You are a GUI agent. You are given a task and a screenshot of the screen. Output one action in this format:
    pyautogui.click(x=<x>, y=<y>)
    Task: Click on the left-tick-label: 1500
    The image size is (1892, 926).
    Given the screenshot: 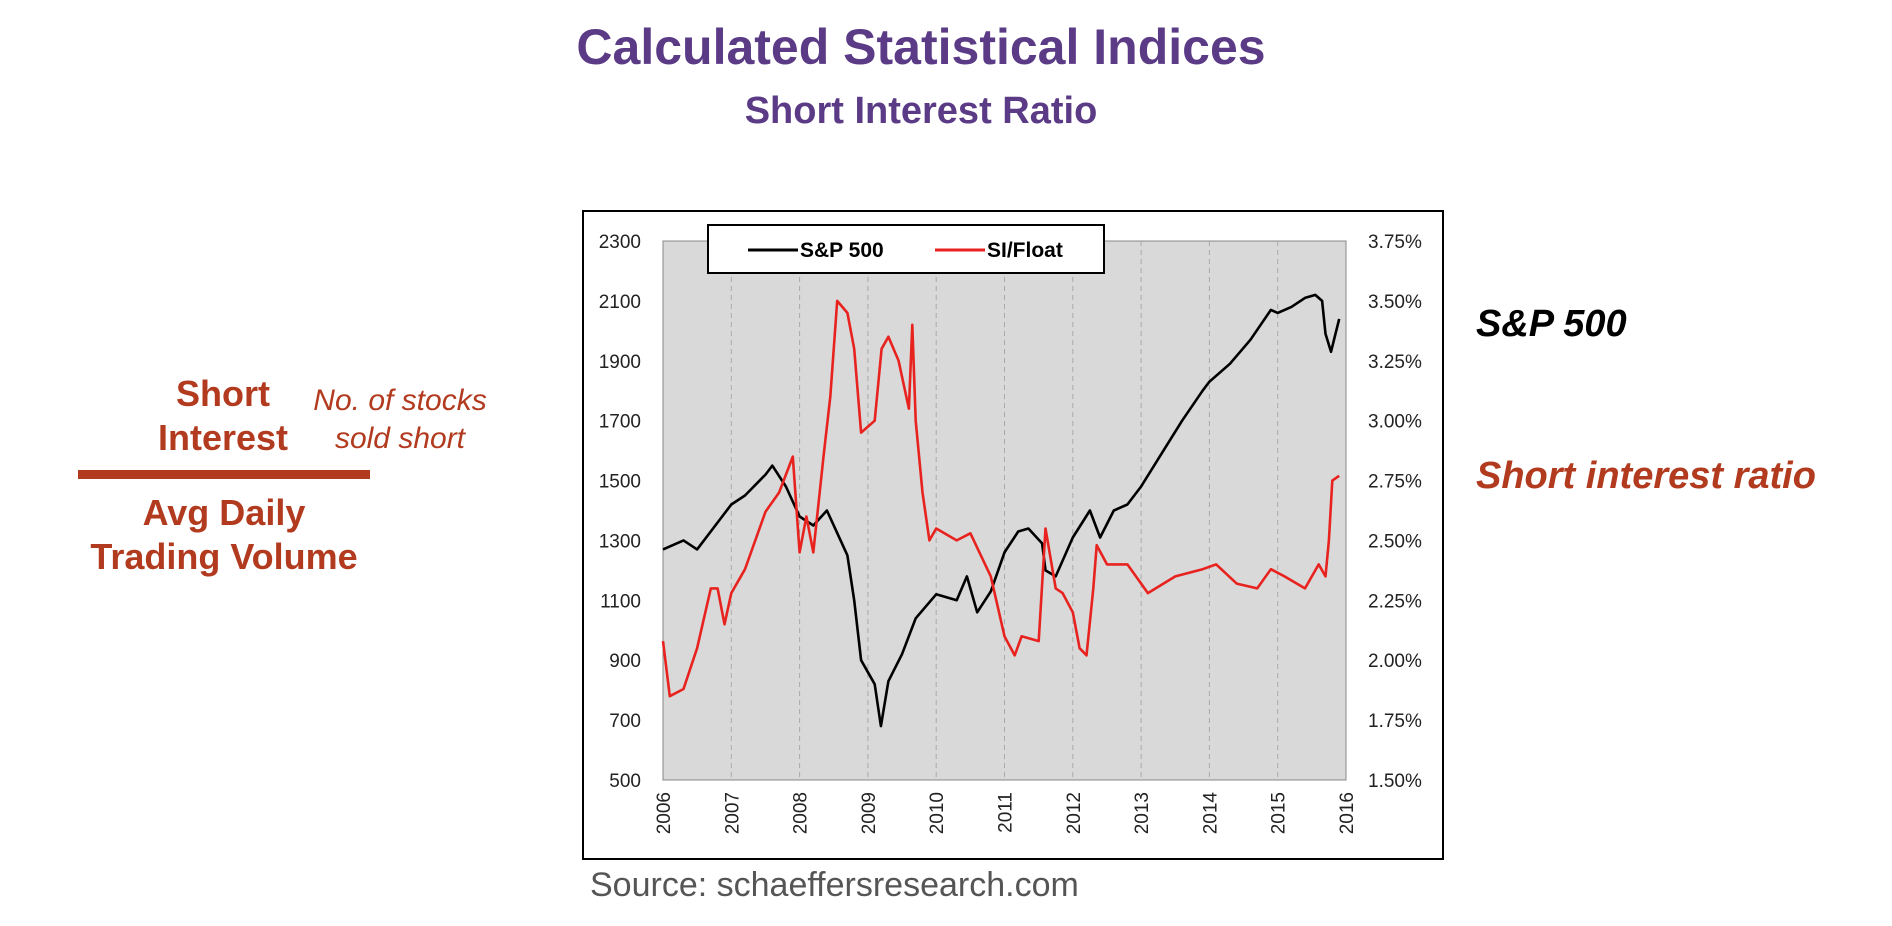 What is the action you would take?
    pyautogui.click(x=620, y=482)
    